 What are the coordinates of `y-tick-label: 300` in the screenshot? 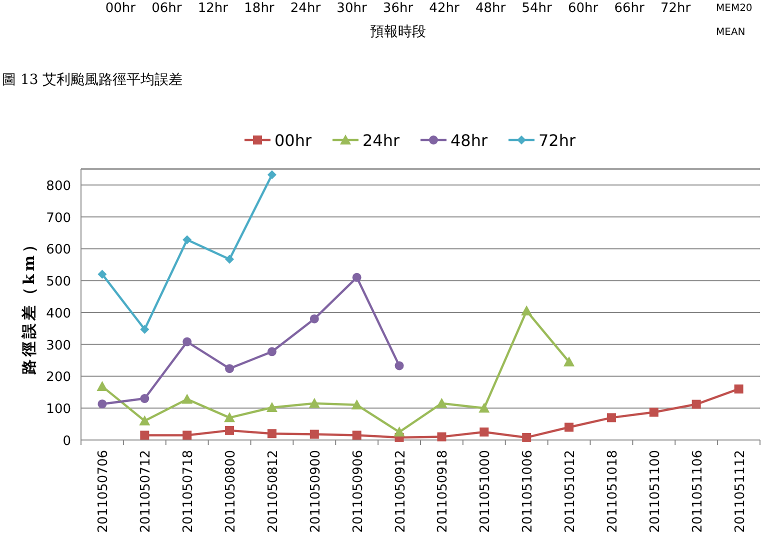 It's located at (58, 346).